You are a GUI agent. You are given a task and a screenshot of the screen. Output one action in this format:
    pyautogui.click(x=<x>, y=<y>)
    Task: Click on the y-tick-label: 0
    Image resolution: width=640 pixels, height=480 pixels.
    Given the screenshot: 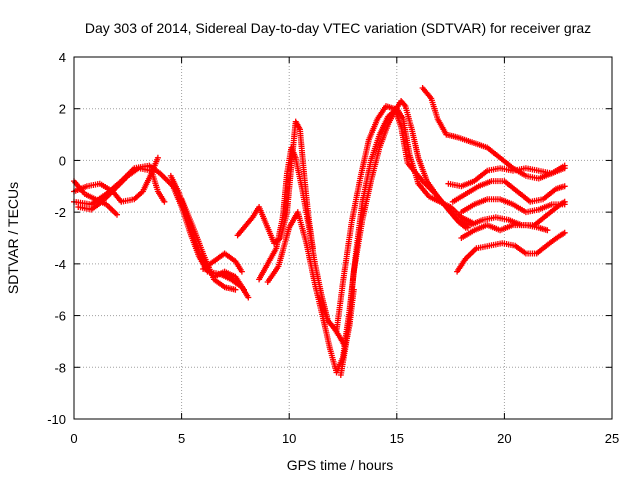 What is the action you would take?
    pyautogui.click(x=62, y=160)
    